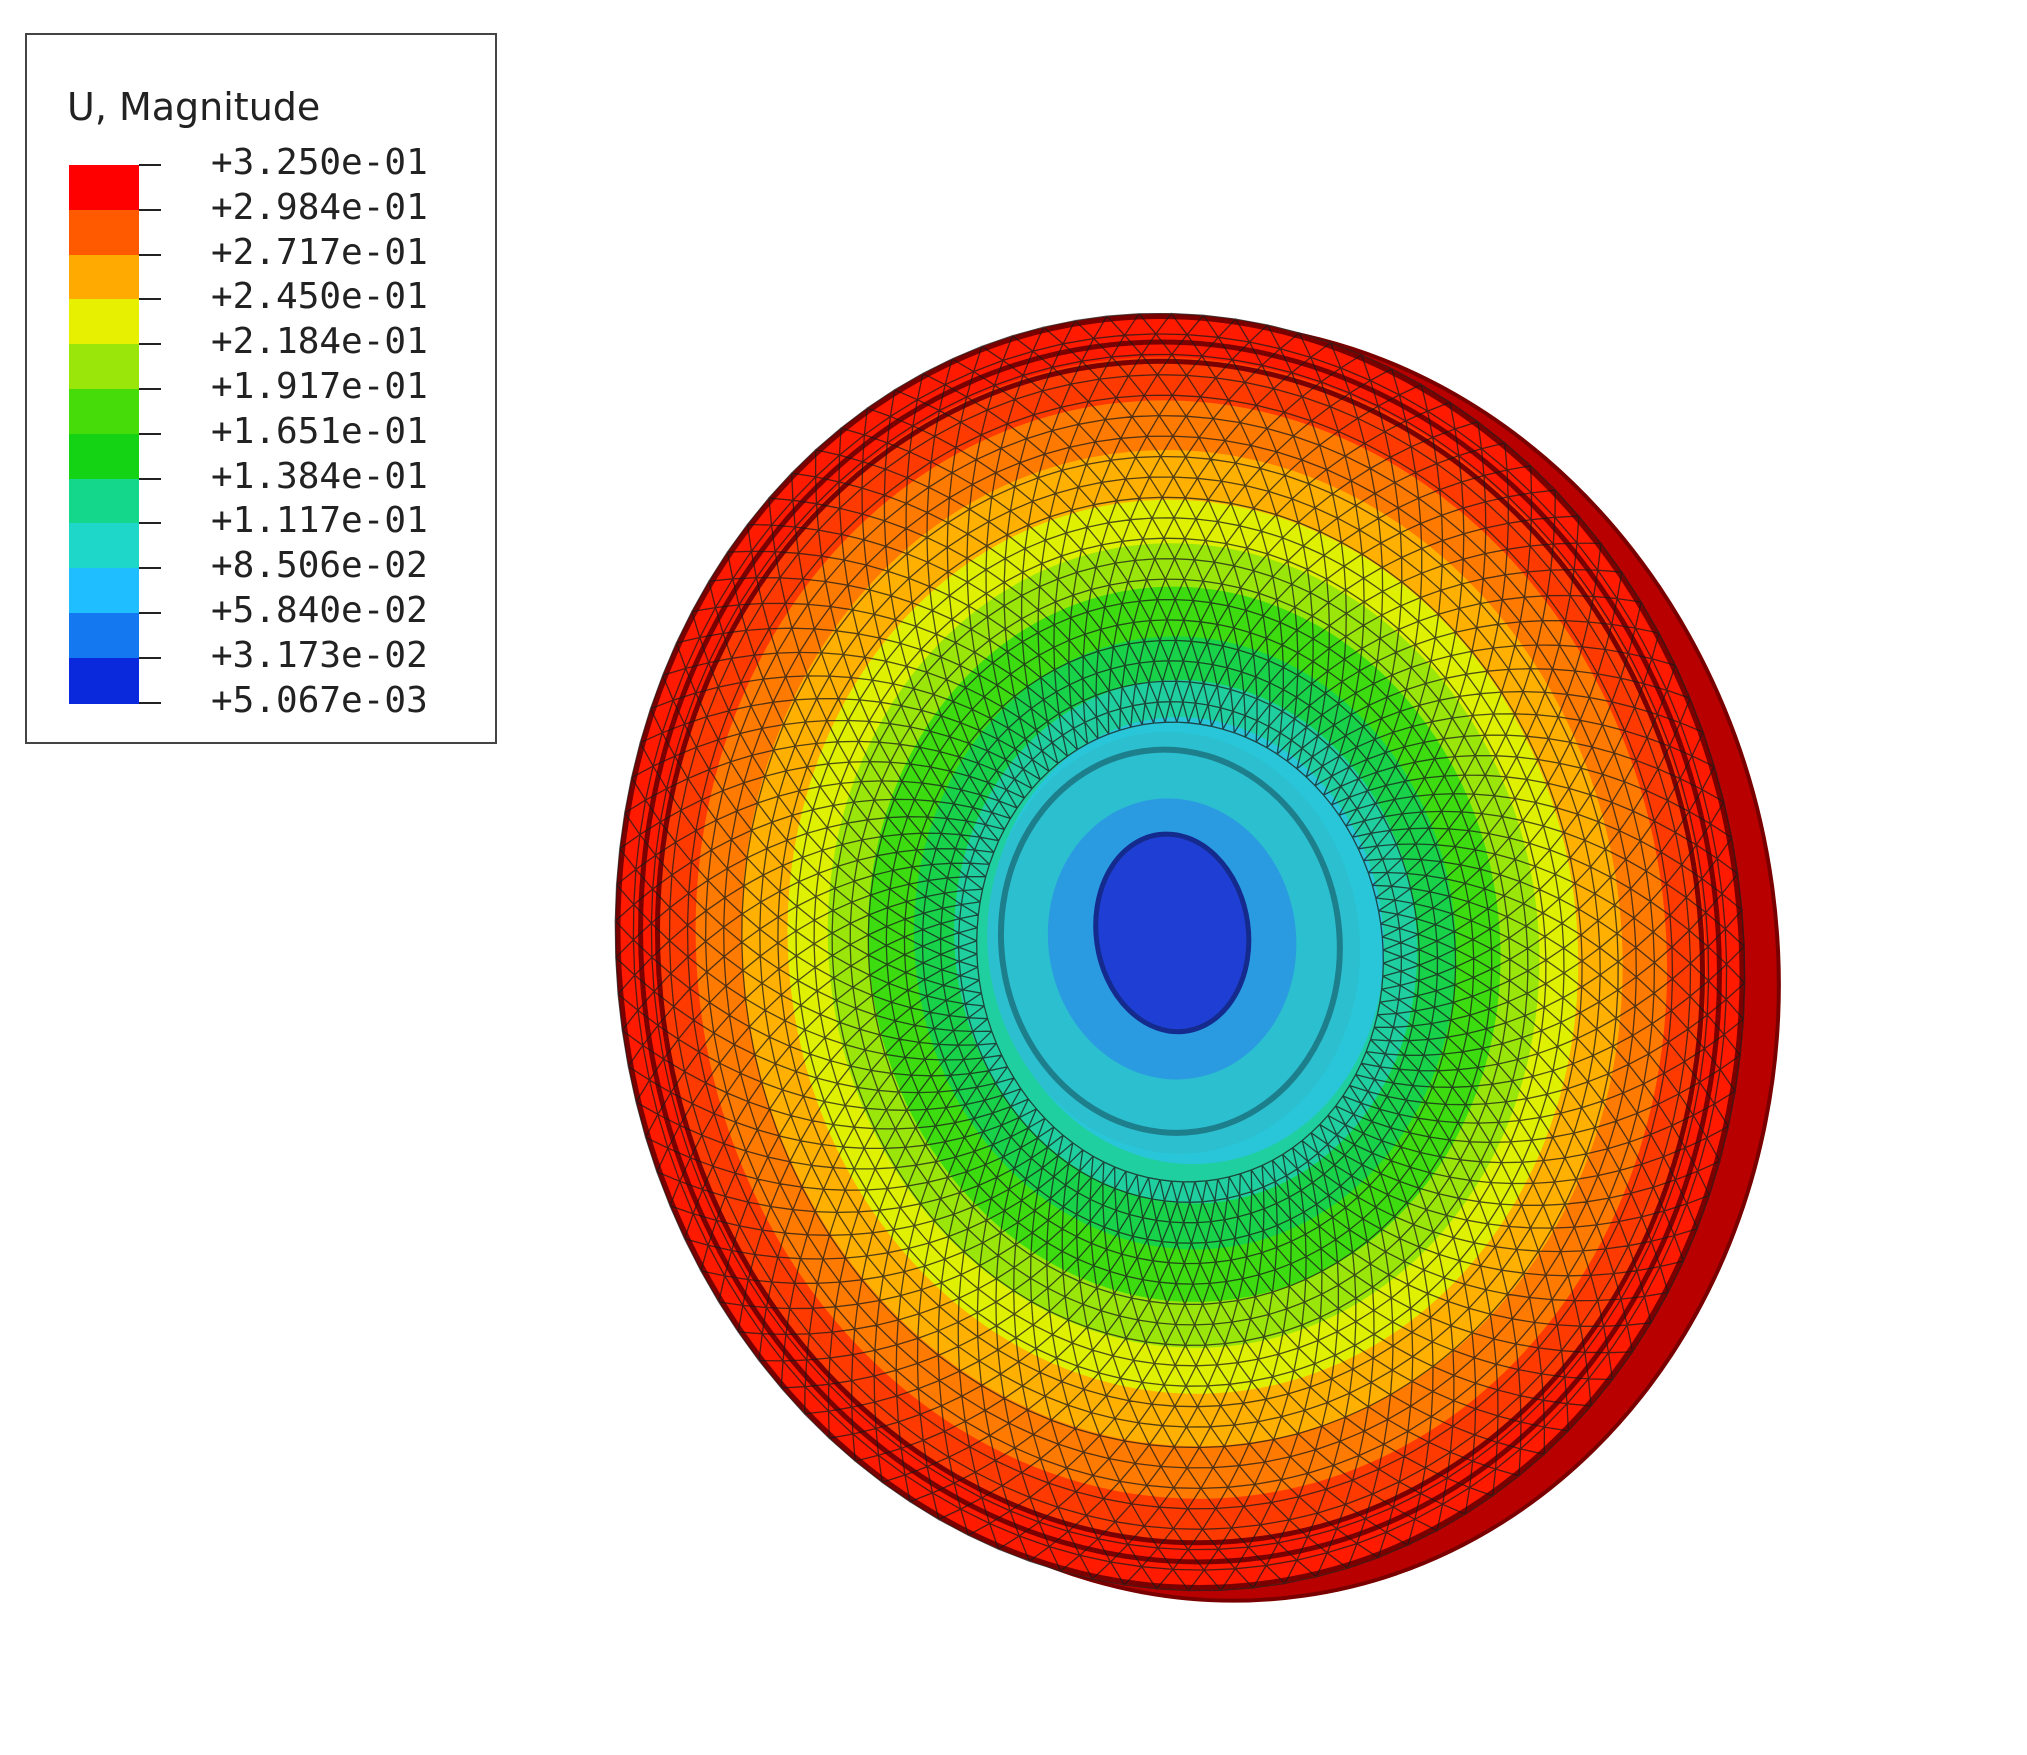 This screenshot has height=1755, width=2027. Describe the element at coordinates (194, 107) in the screenshot. I see `legend-title: U, Magnitude` at that location.